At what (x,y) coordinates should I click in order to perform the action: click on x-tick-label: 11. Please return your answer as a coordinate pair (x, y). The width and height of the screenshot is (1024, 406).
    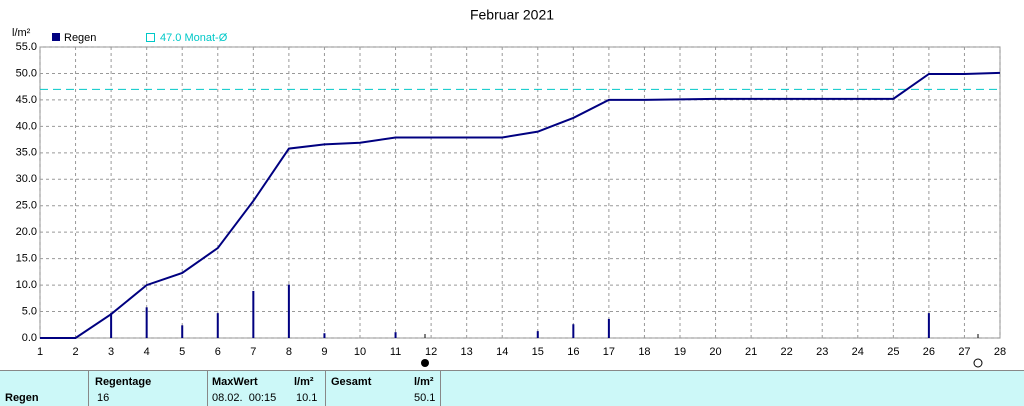
    Looking at the image, I should click on (395, 352).